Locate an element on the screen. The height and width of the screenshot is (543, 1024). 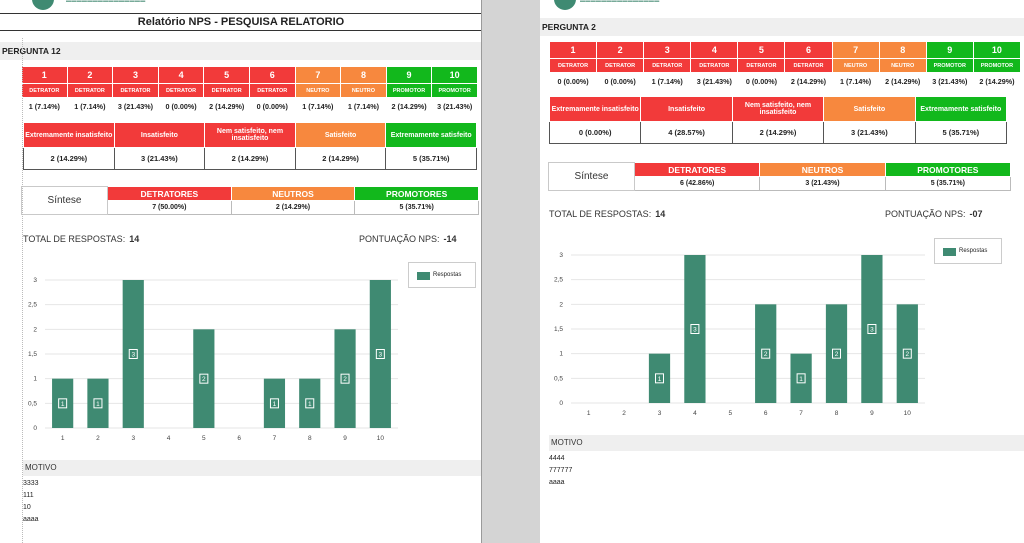
legend-label: Respostas is located at coordinates (973, 251).